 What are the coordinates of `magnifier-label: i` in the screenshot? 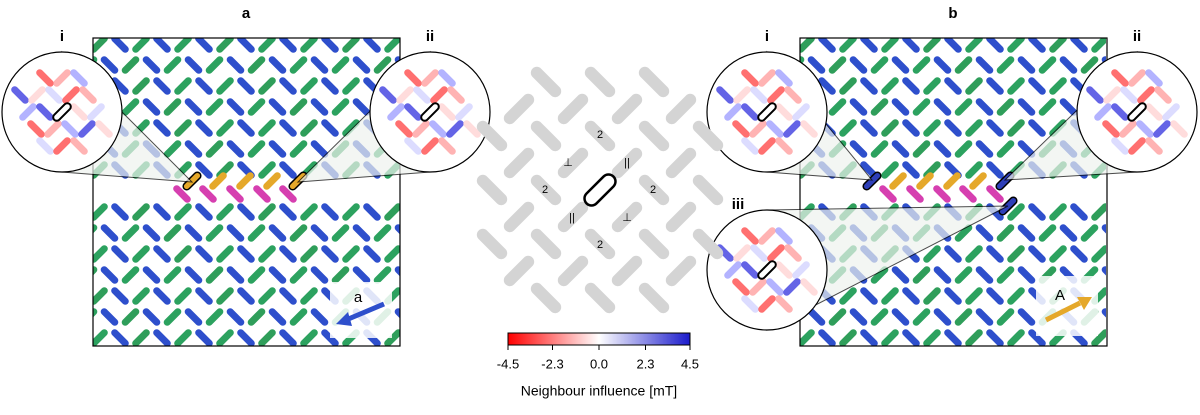 It's located at (767, 36).